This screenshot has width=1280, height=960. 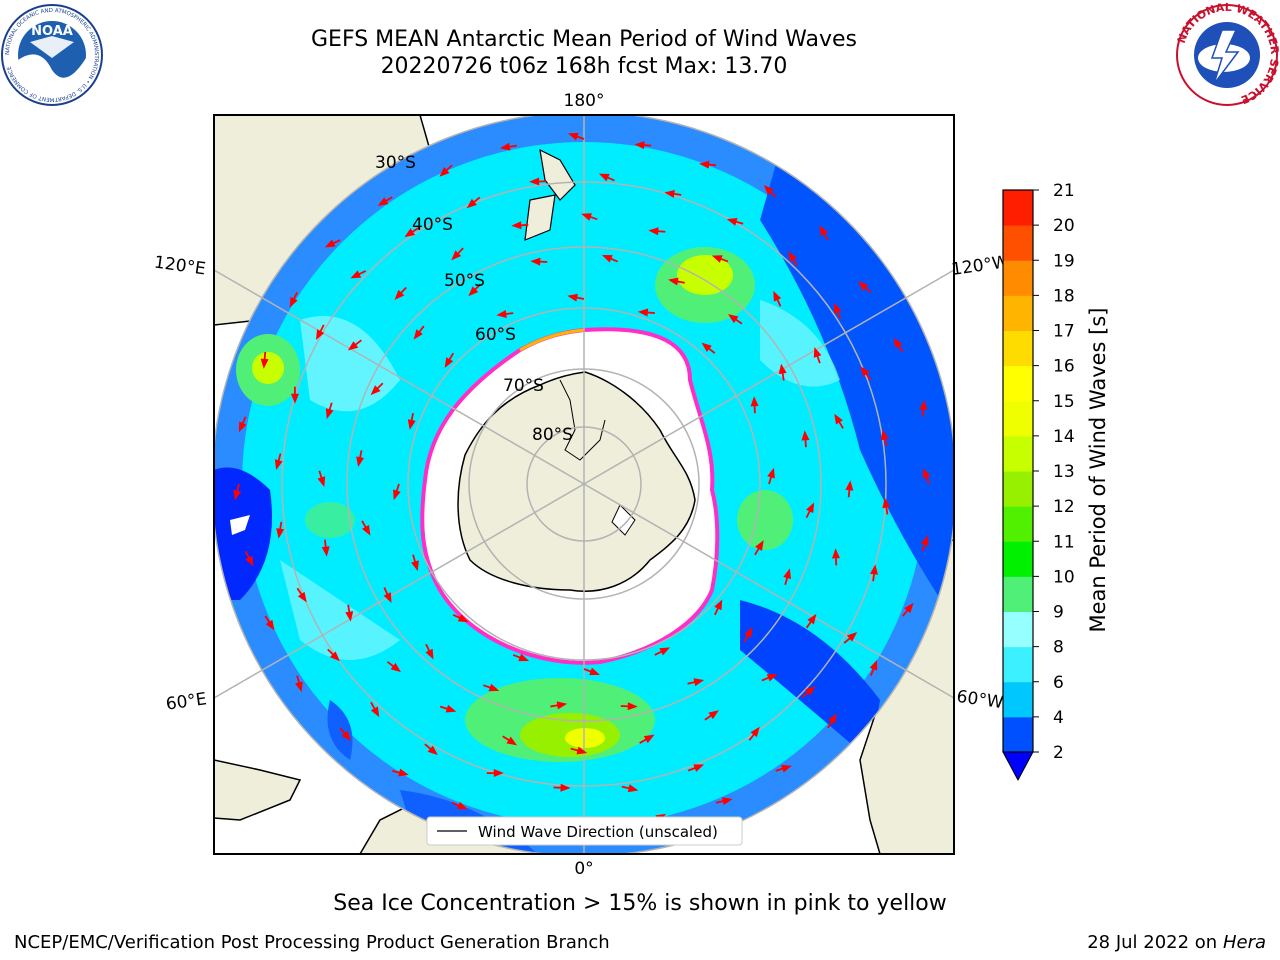 I want to click on lat-label-40s: 40°S, so click(x=432, y=225).